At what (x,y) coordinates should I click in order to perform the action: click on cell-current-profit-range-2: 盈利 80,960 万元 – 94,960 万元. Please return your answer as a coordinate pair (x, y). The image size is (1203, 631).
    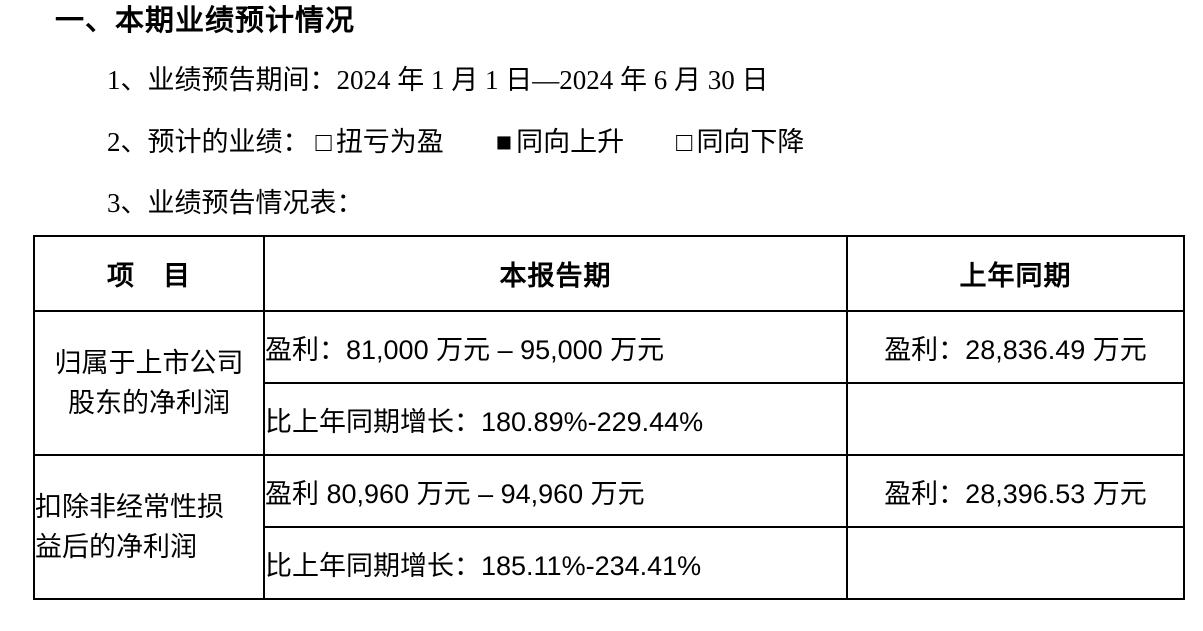
    Looking at the image, I should click on (555, 491).